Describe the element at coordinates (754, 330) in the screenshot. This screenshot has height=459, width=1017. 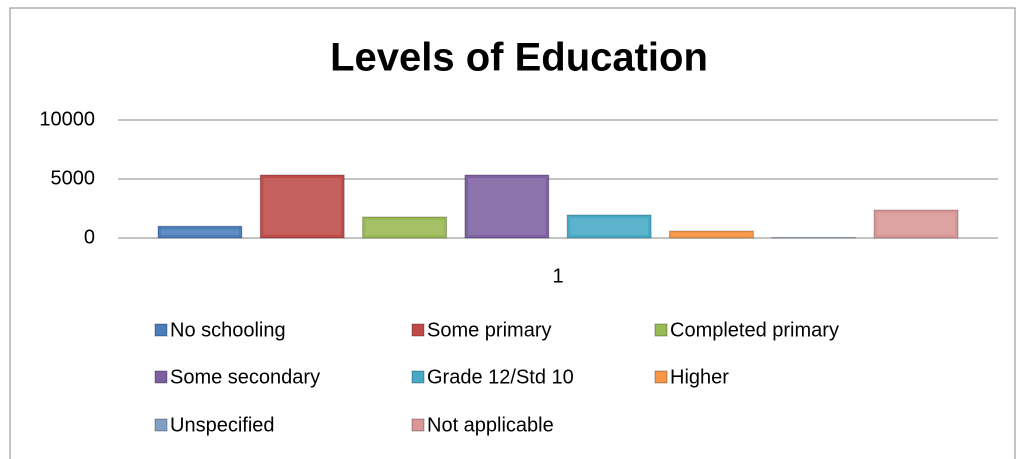
I see `legend-label: Completed primary` at that location.